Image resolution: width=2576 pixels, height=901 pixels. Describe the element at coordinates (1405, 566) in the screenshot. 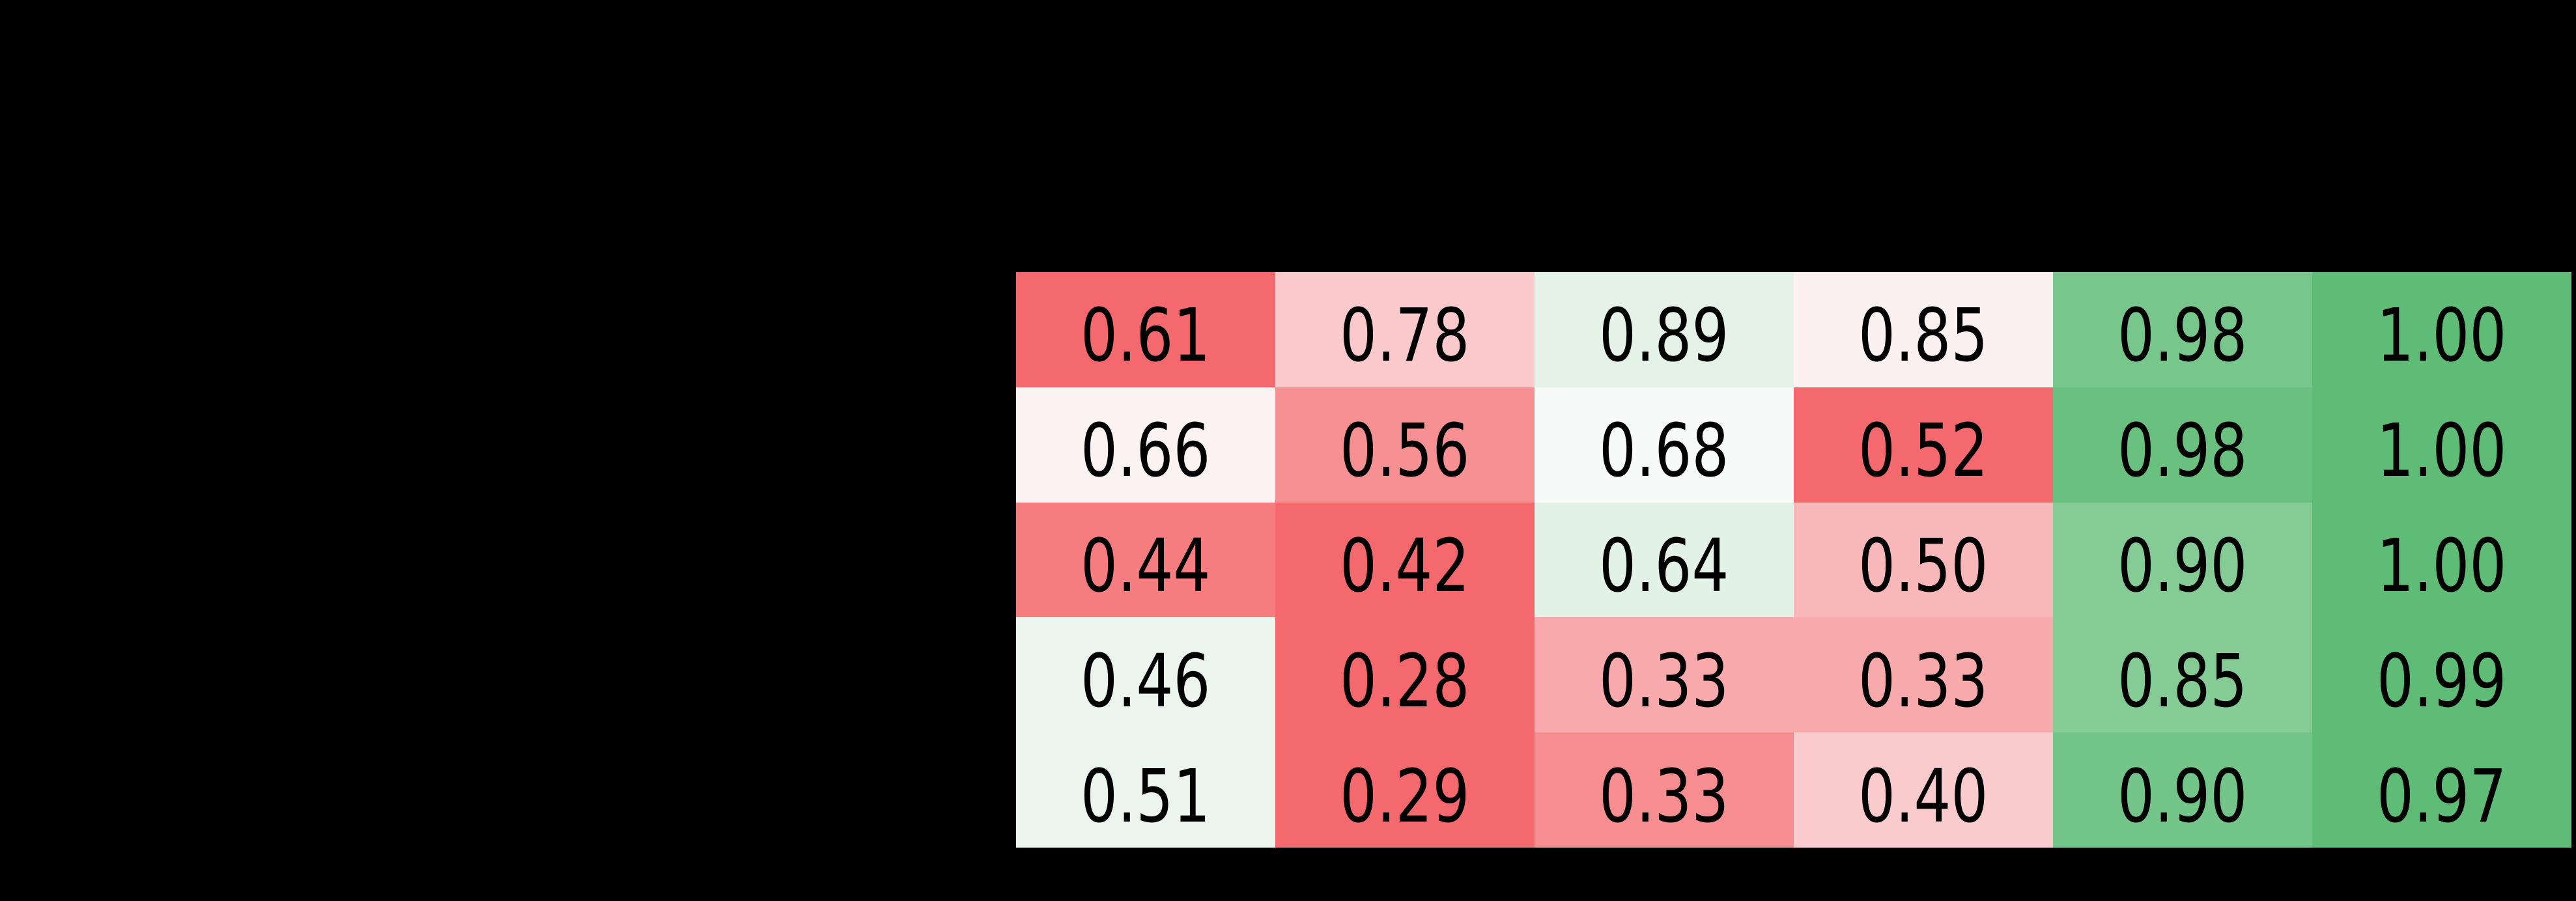

I see `cell-value: 0.42` at that location.